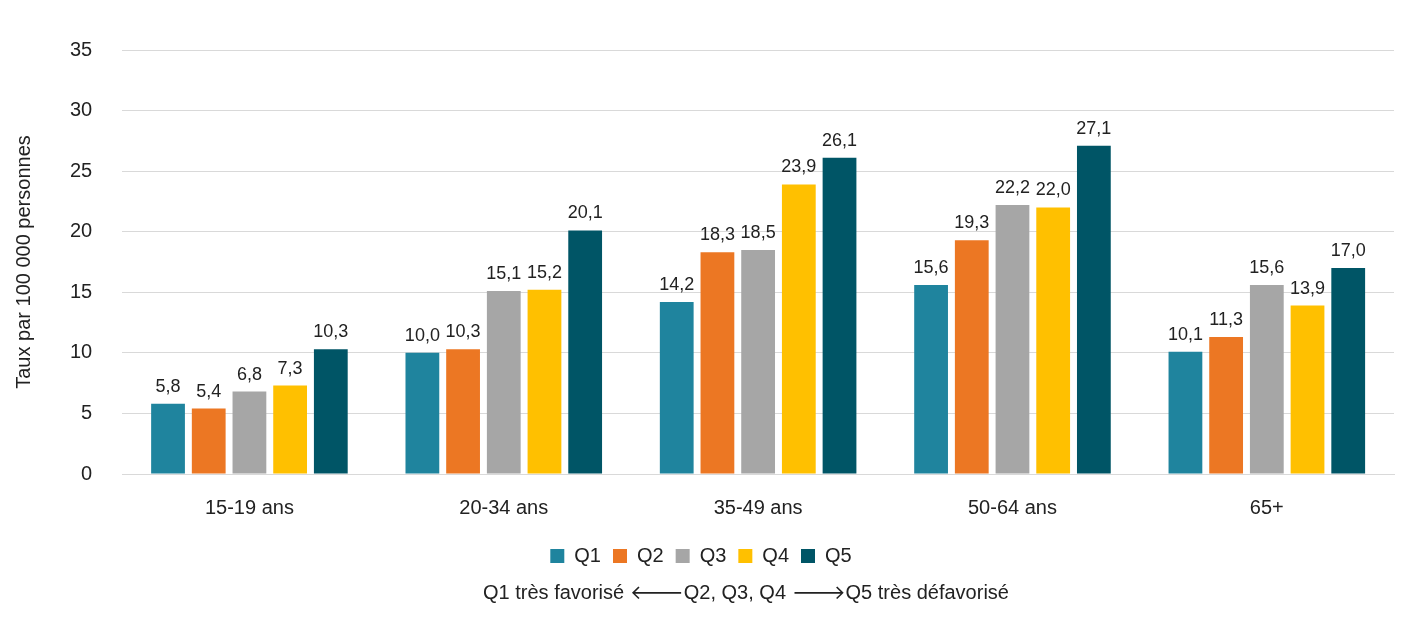 This screenshot has width=1412, height=622. What do you see at coordinates (81, 290) in the screenshot?
I see `y-tick-label: 15` at bounding box center [81, 290].